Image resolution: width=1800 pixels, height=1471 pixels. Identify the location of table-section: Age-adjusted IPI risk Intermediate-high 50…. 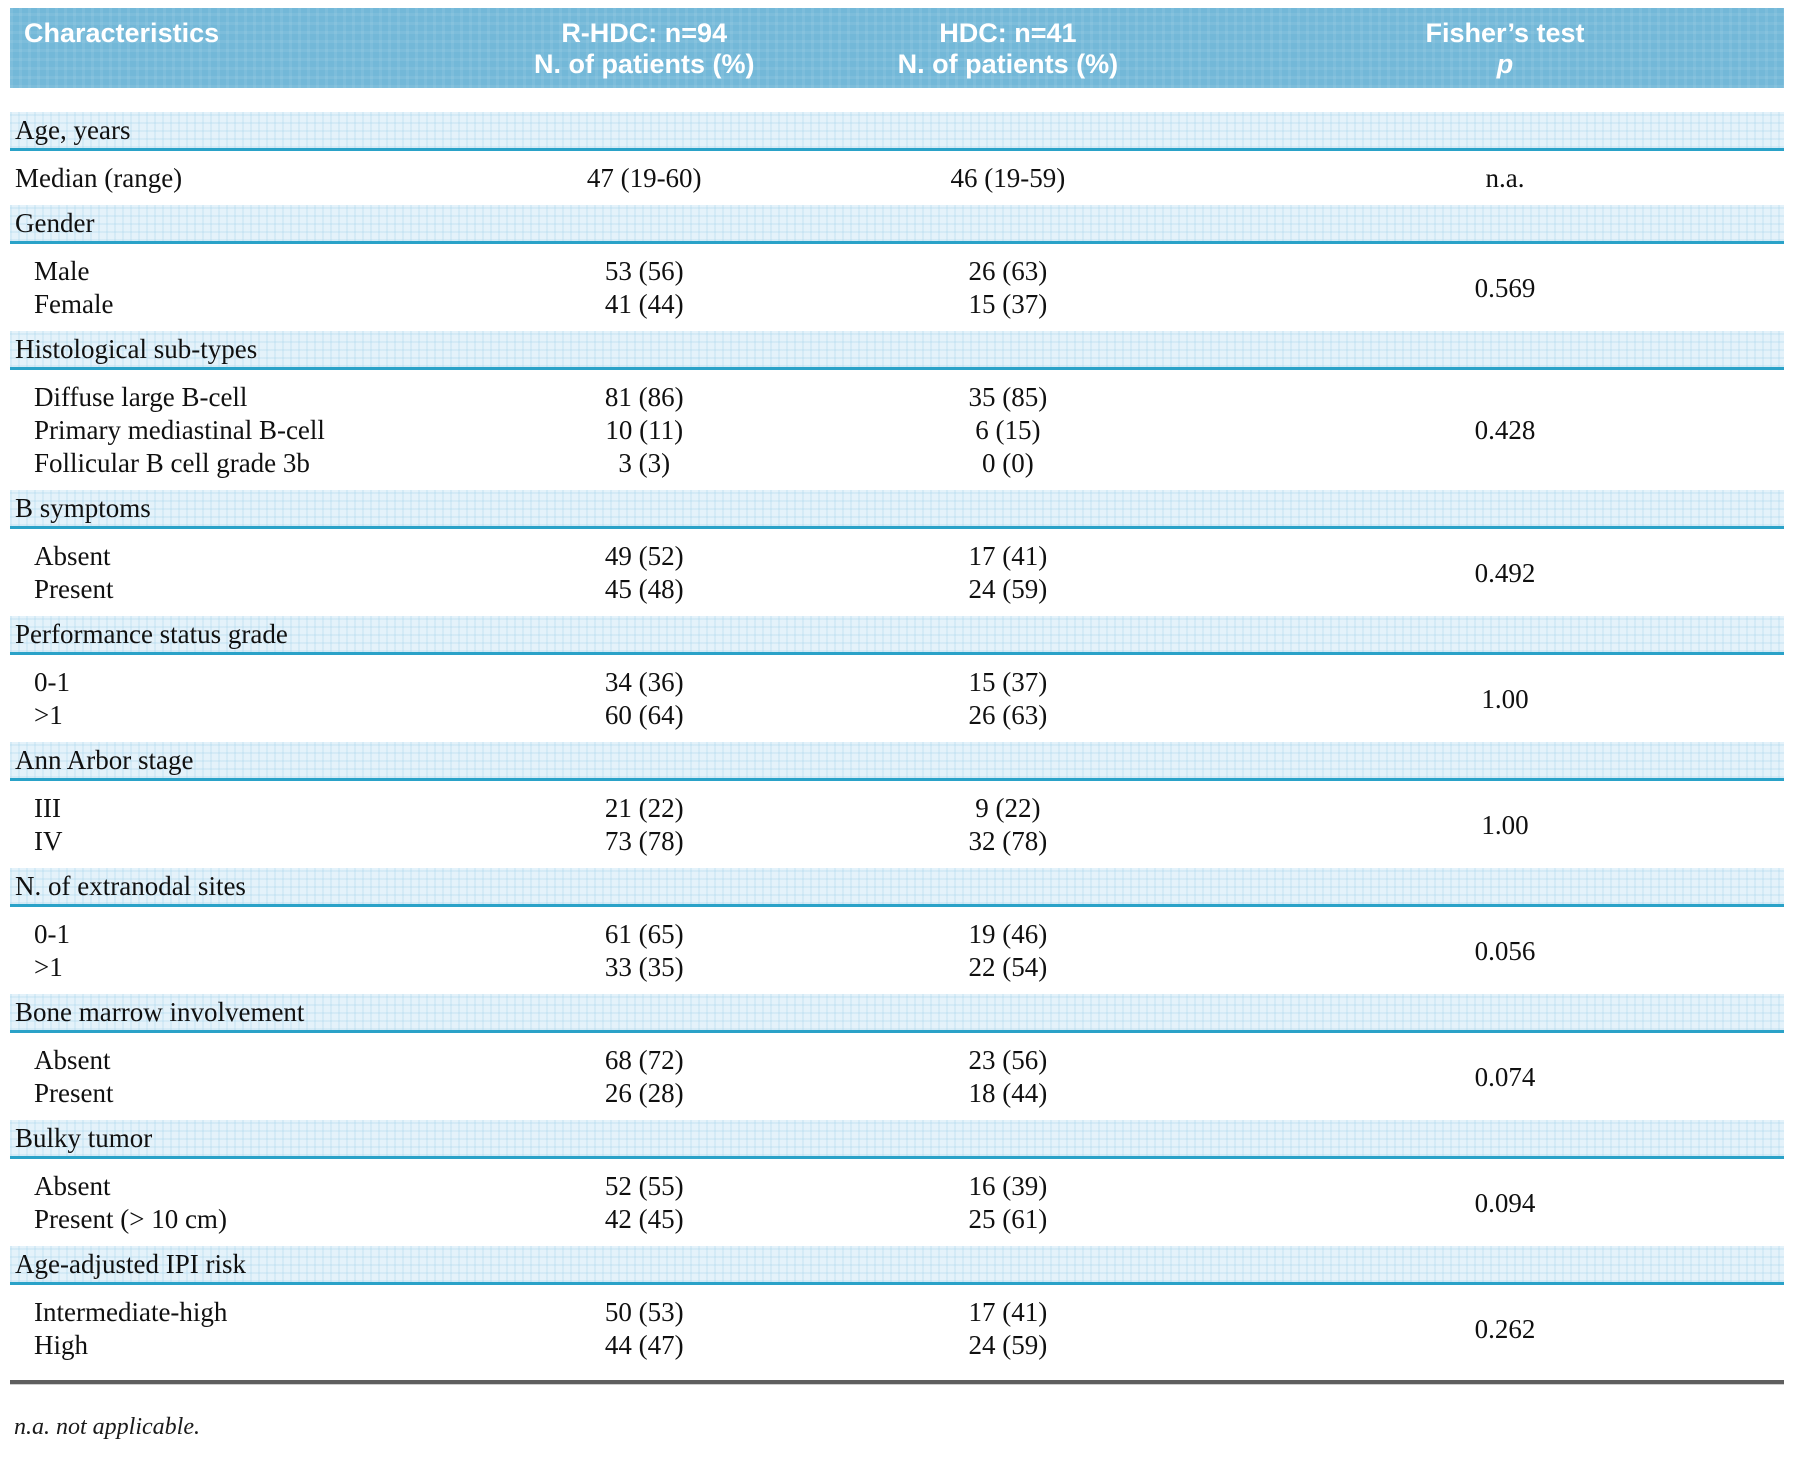
(897, 1309).